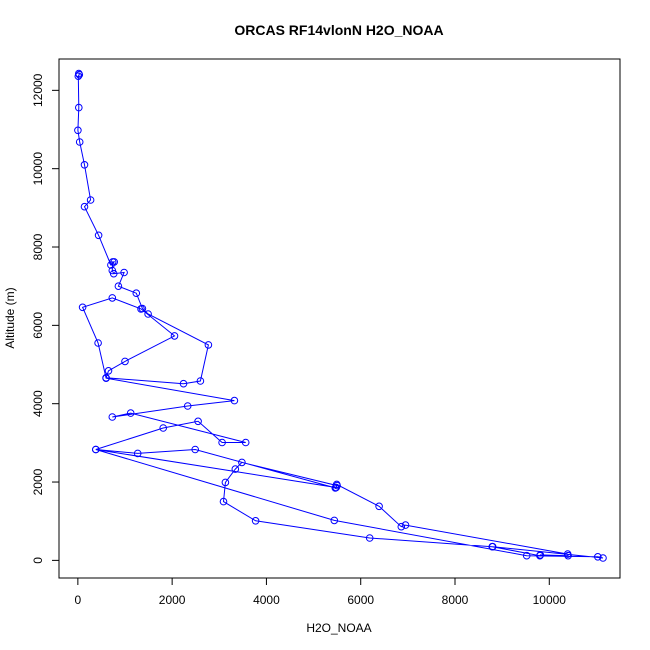 This screenshot has height=650, width=650. Describe the element at coordinates (550, 600) in the screenshot. I see `x-tick-label: 10000` at that location.